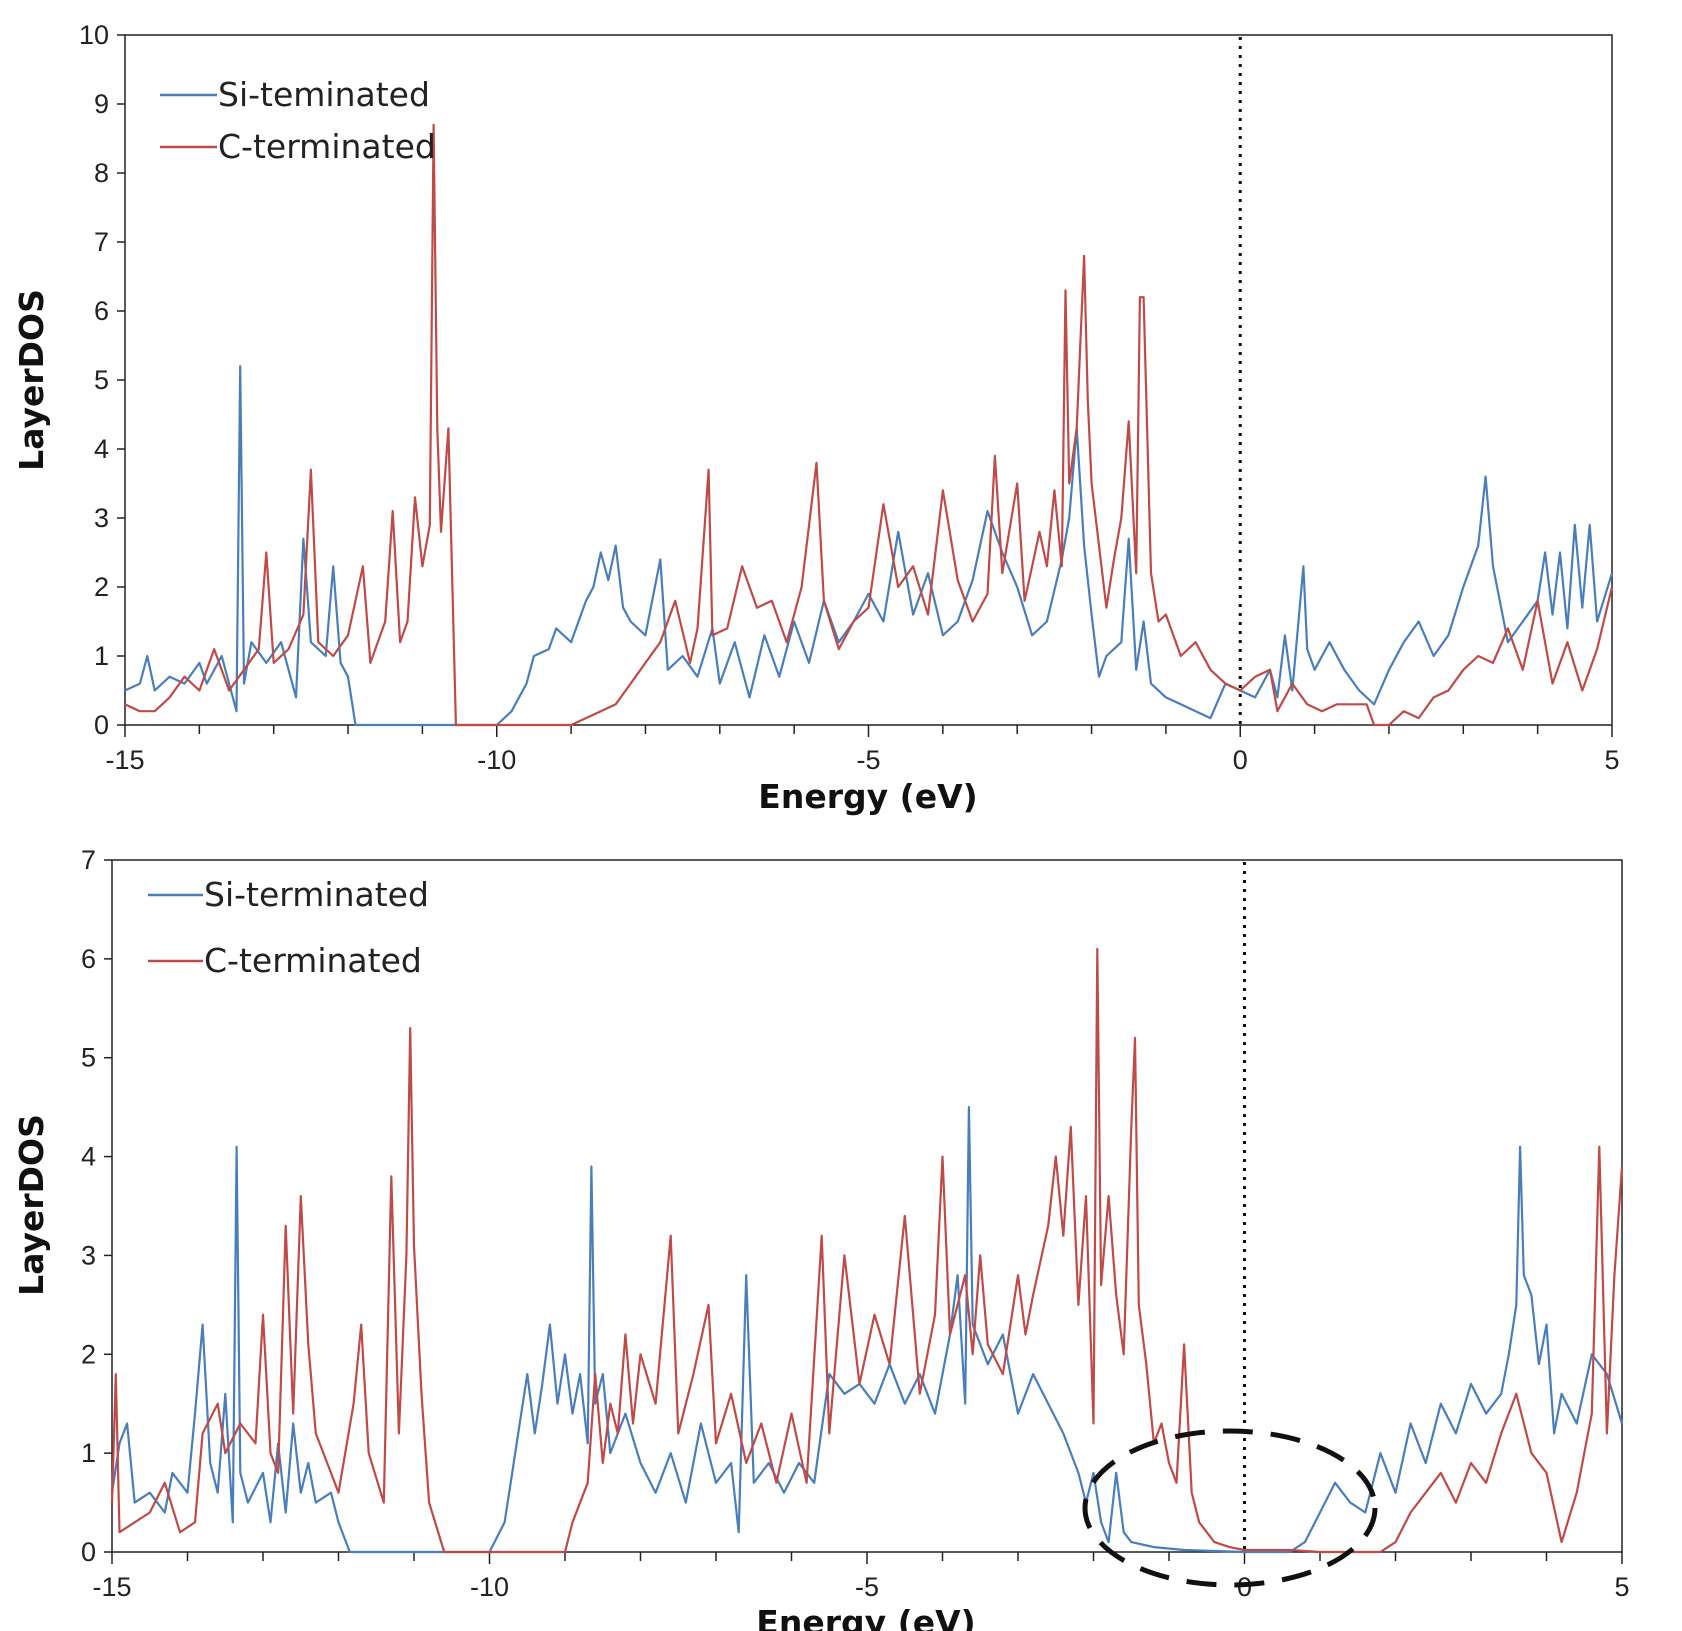 This screenshot has width=1682, height=1631. What do you see at coordinates (327, 146) in the screenshot?
I see `legend-top-c-label: C-terminated` at bounding box center [327, 146].